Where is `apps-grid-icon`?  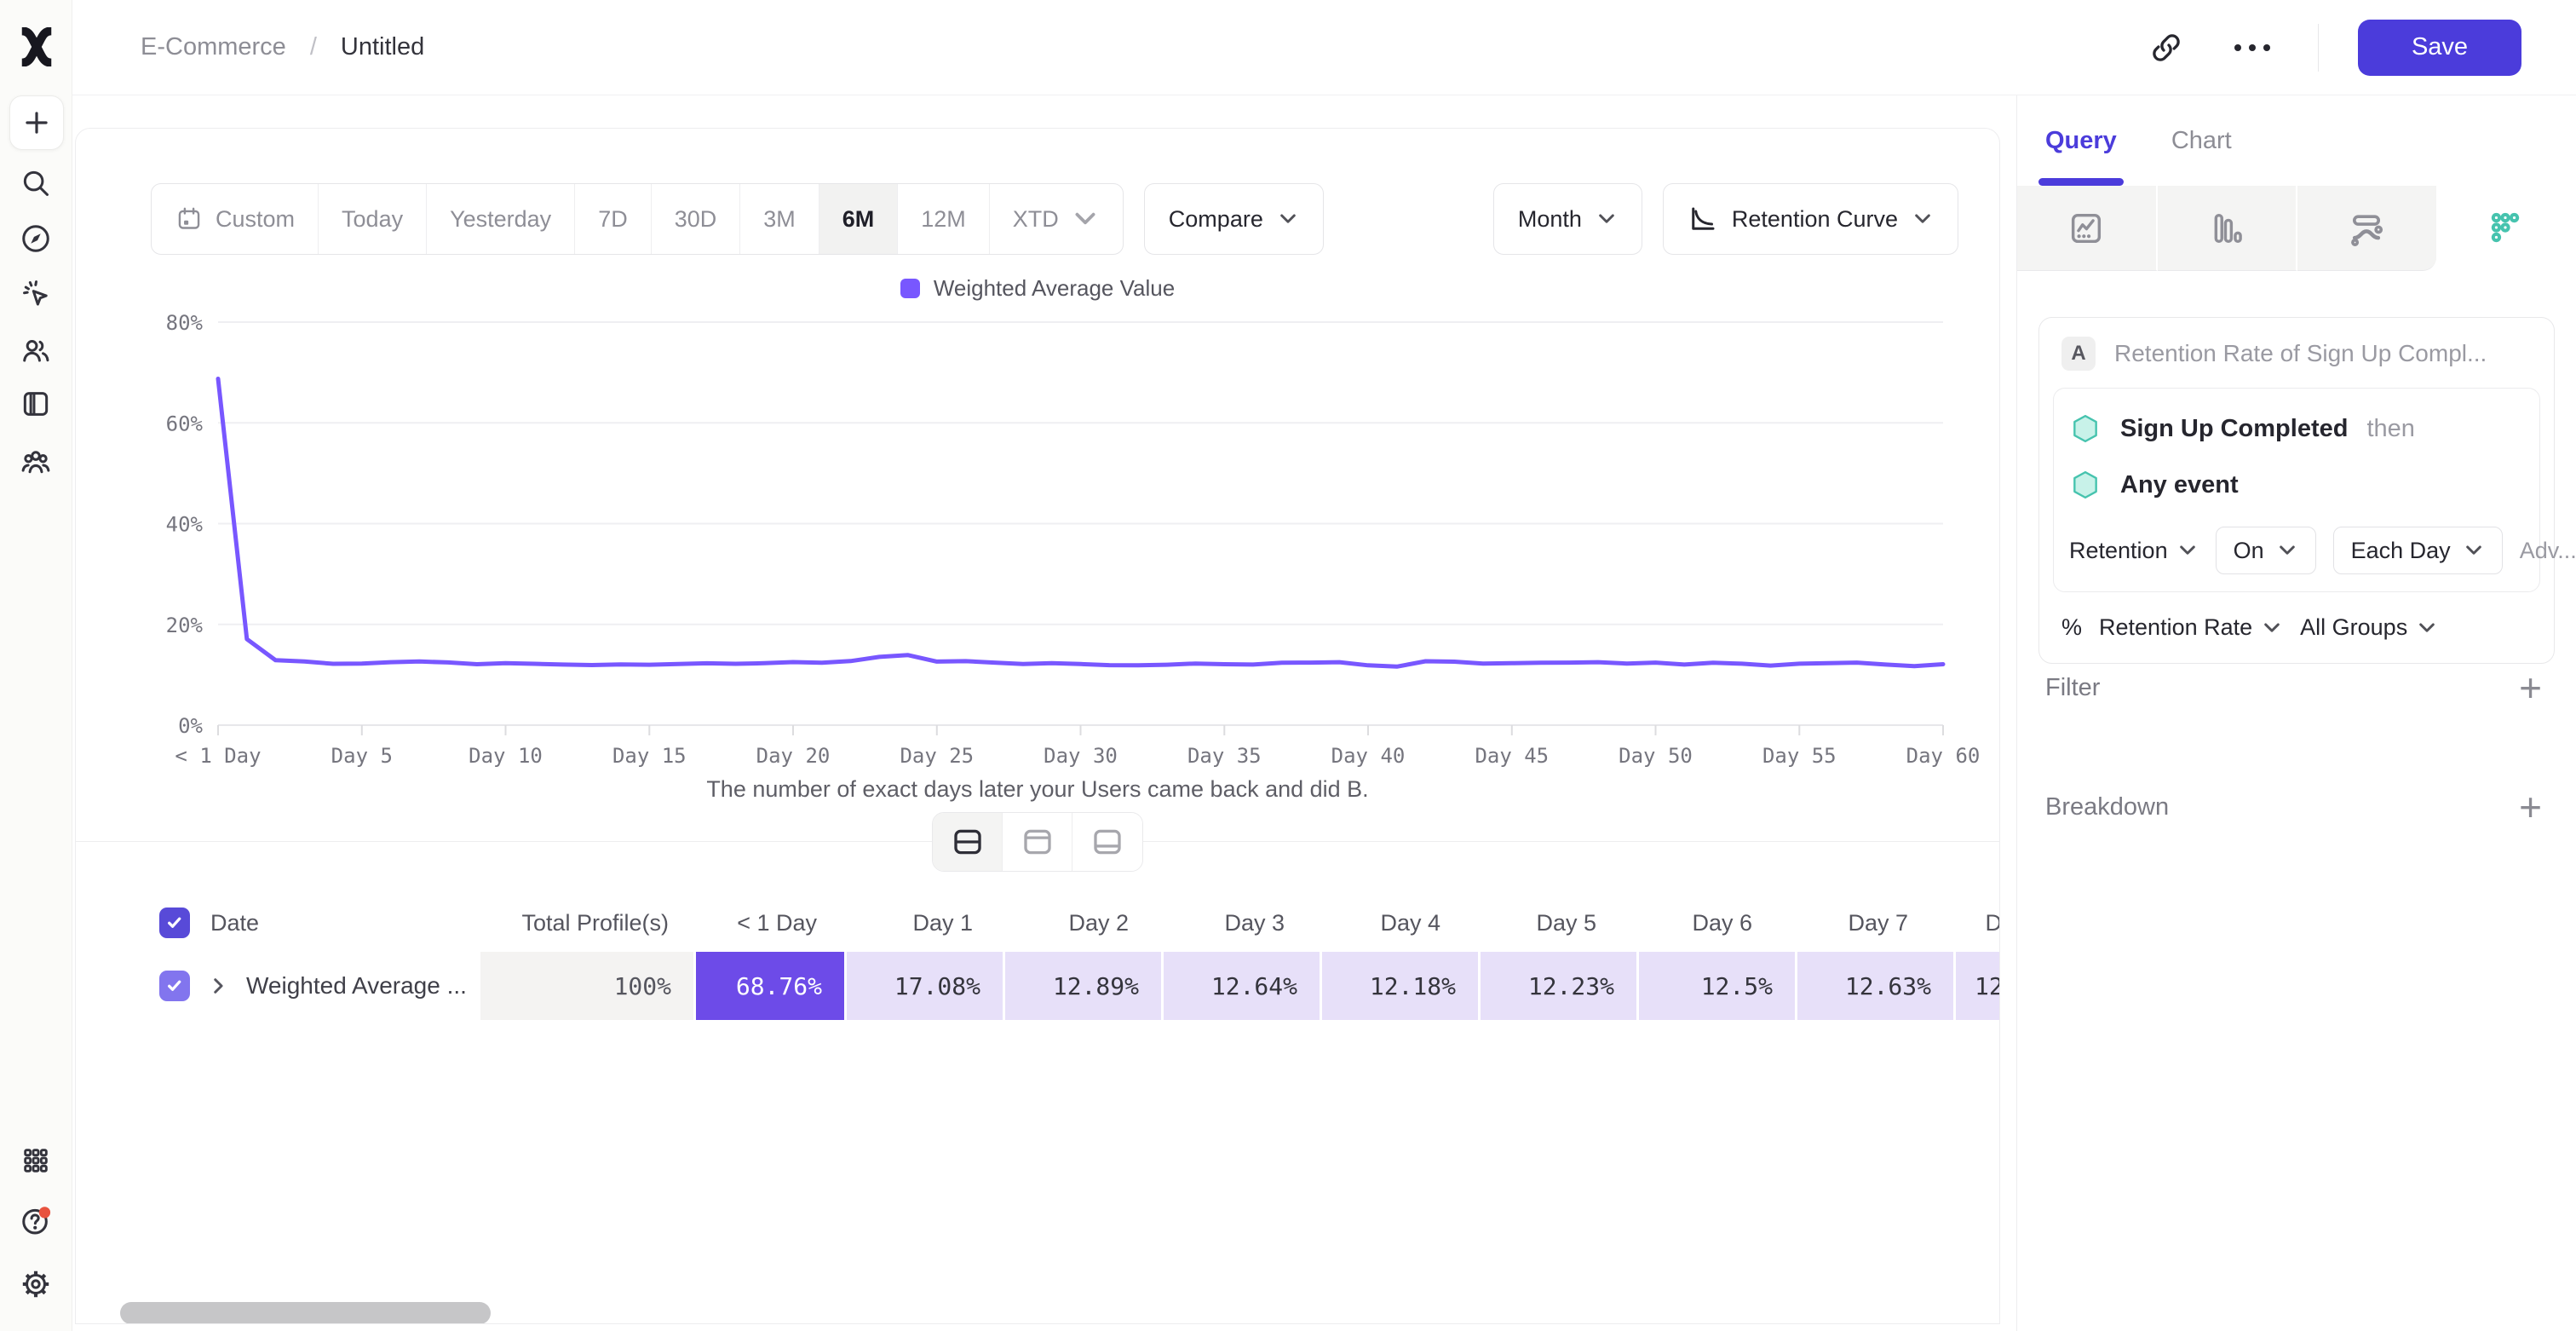
apps-grid-icon is located at coordinates (36, 1161).